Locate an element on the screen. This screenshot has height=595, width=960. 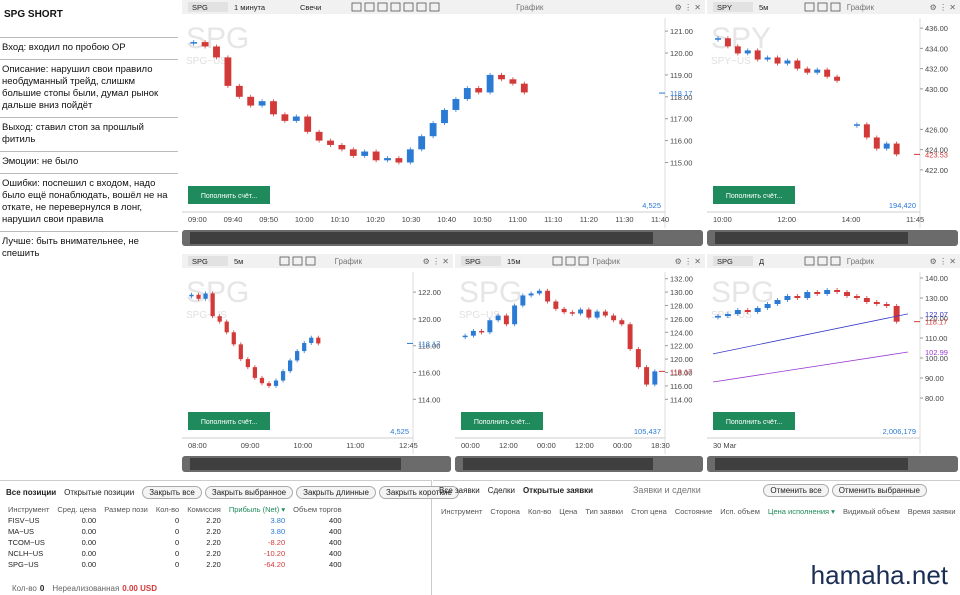
y-tick-label: 422.00 is located at coordinates (936, 170).